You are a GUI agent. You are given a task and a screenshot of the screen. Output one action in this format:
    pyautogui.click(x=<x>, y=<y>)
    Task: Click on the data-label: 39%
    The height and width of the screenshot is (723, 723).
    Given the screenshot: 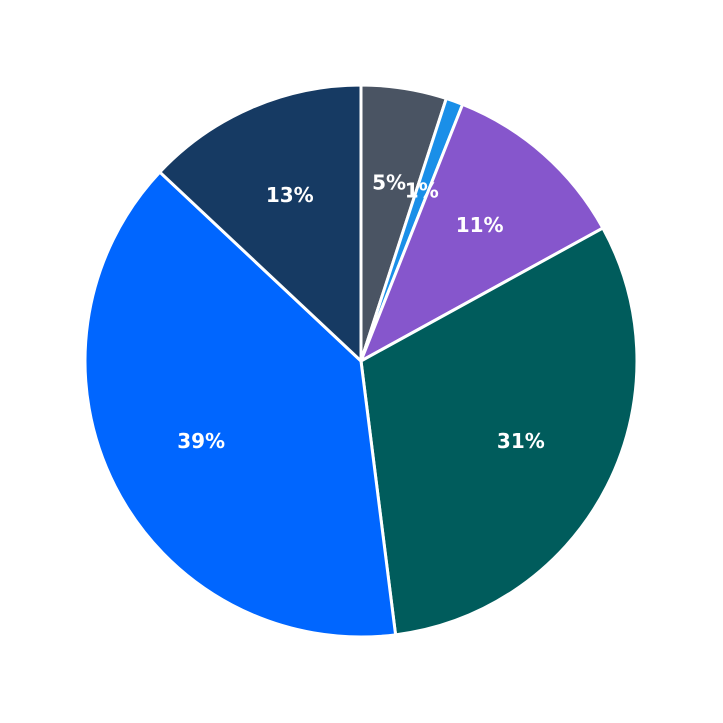 What is the action you would take?
    pyautogui.click(x=201, y=441)
    